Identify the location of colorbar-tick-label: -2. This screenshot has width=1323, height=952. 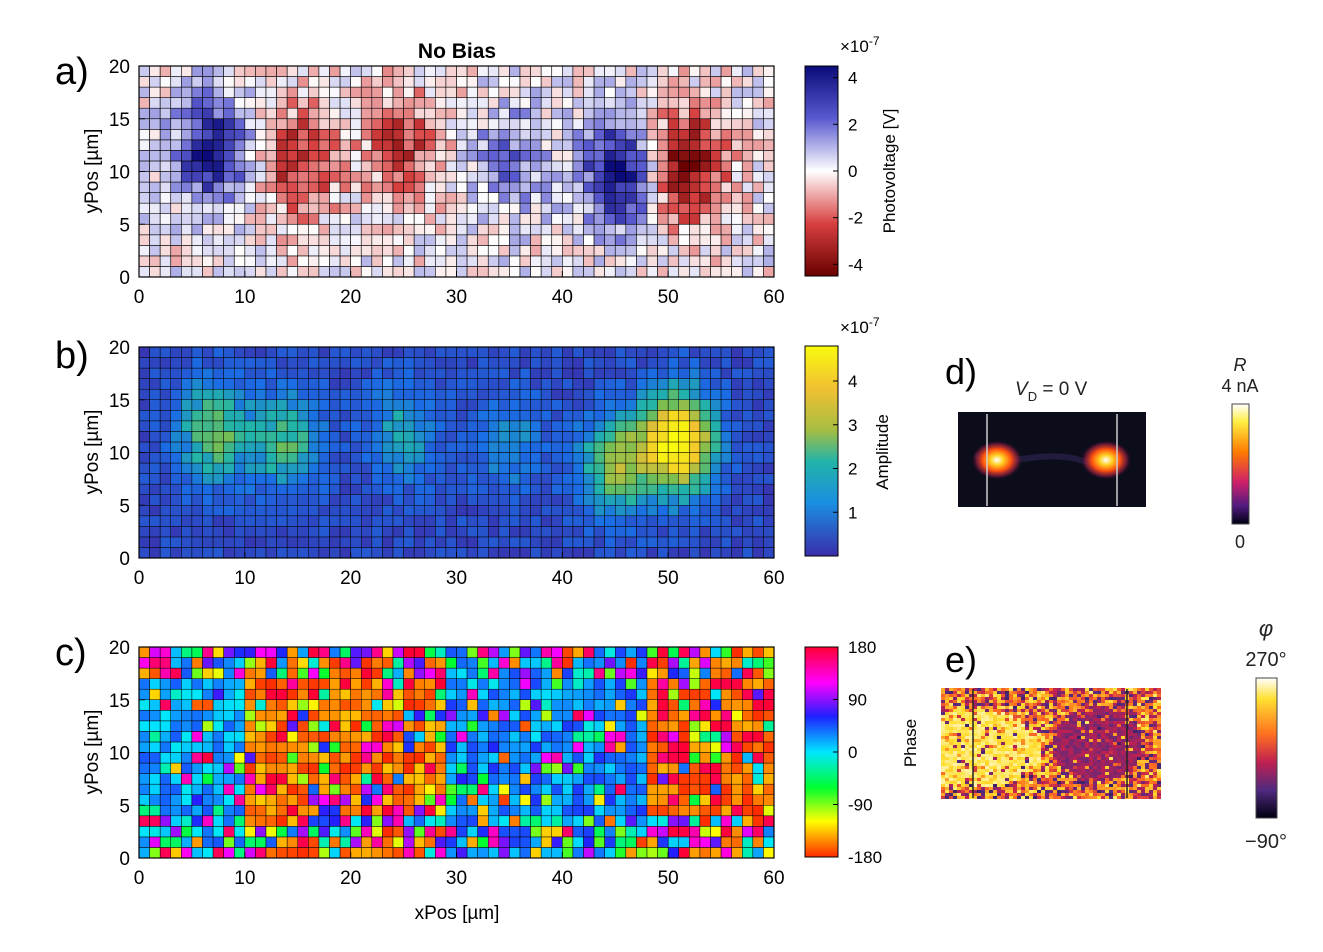
(855, 218).